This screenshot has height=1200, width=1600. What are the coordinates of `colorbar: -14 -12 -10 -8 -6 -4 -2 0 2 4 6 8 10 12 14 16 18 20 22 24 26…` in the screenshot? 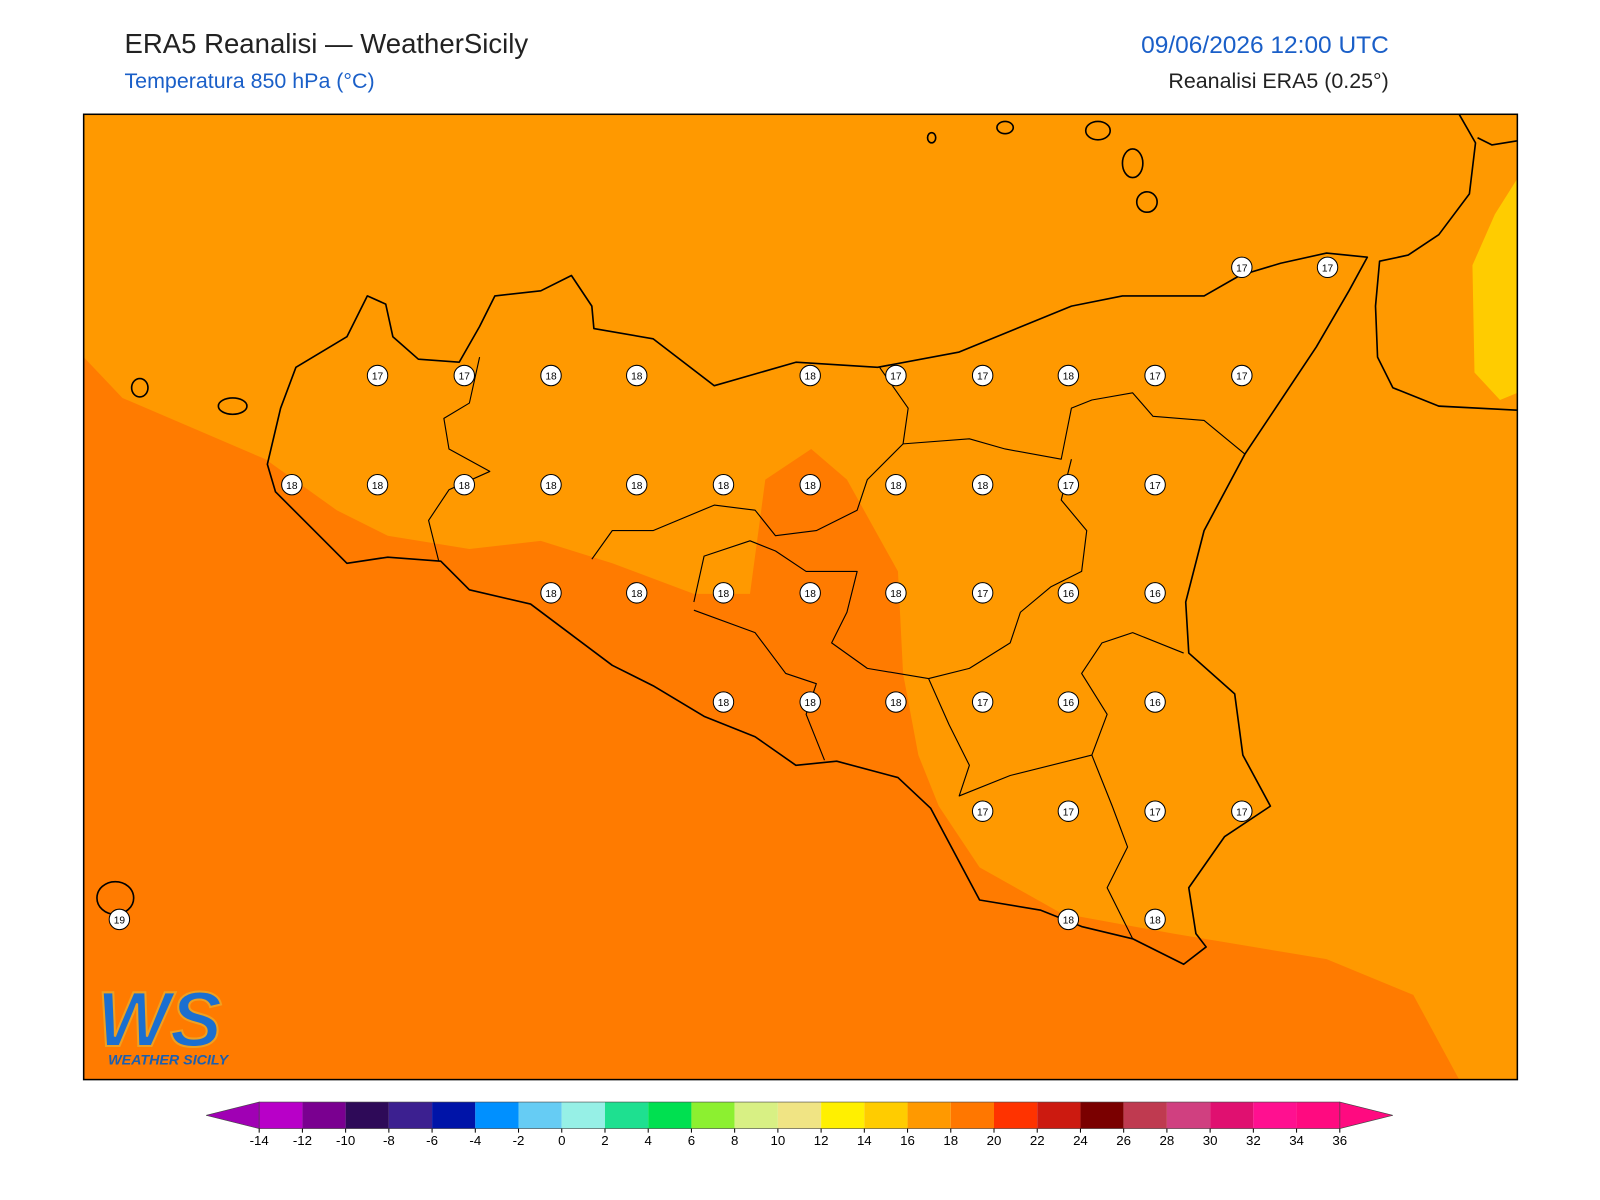 It's located at (799, 1124).